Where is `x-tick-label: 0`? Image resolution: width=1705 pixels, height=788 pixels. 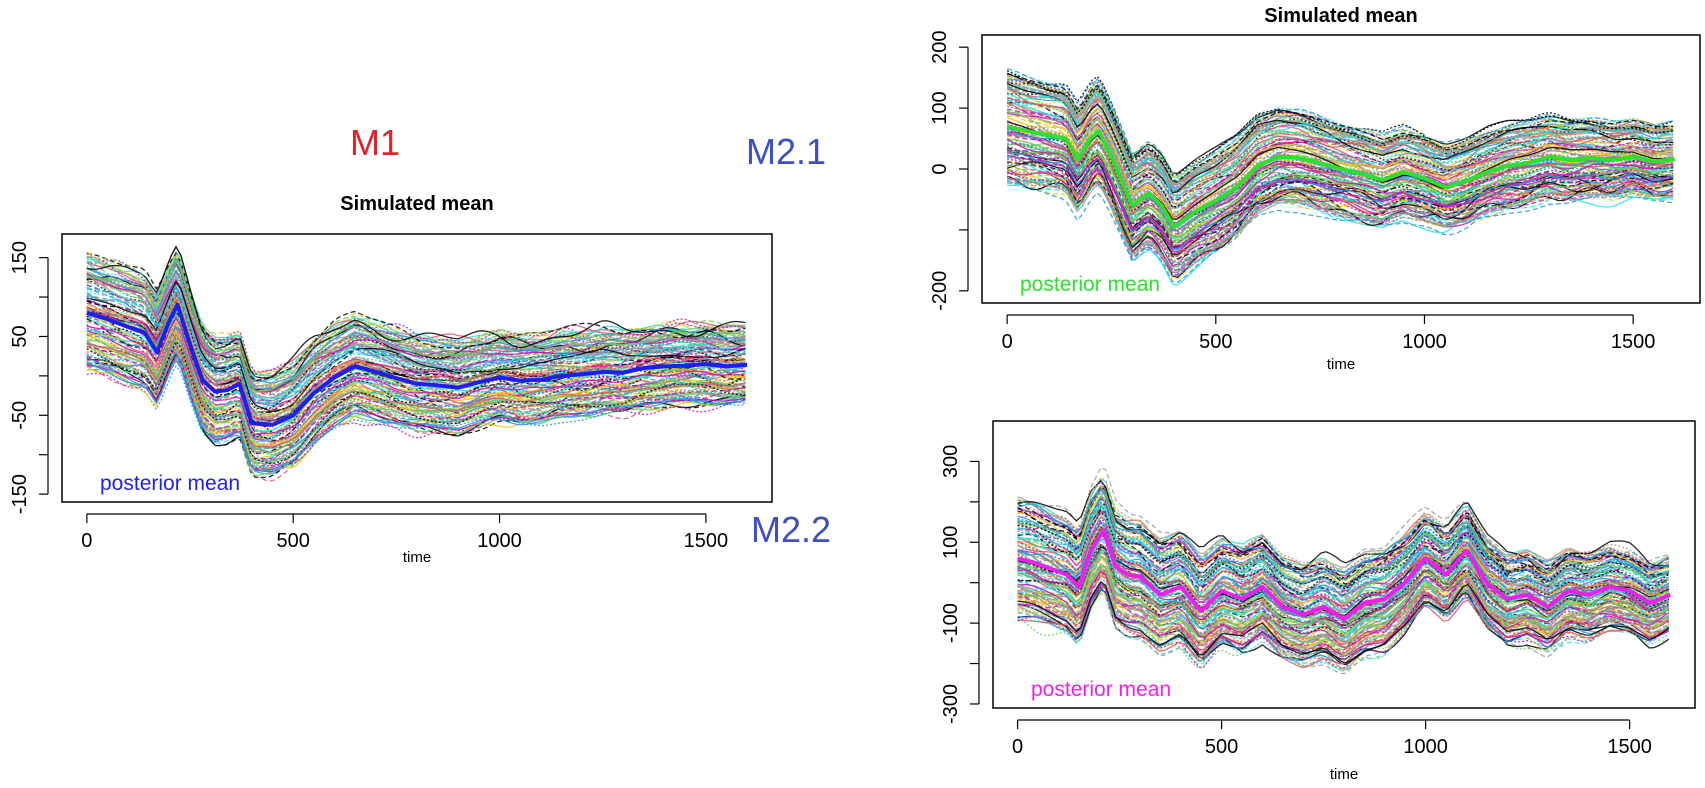
x-tick-label: 0 is located at coordinates (86, 541).